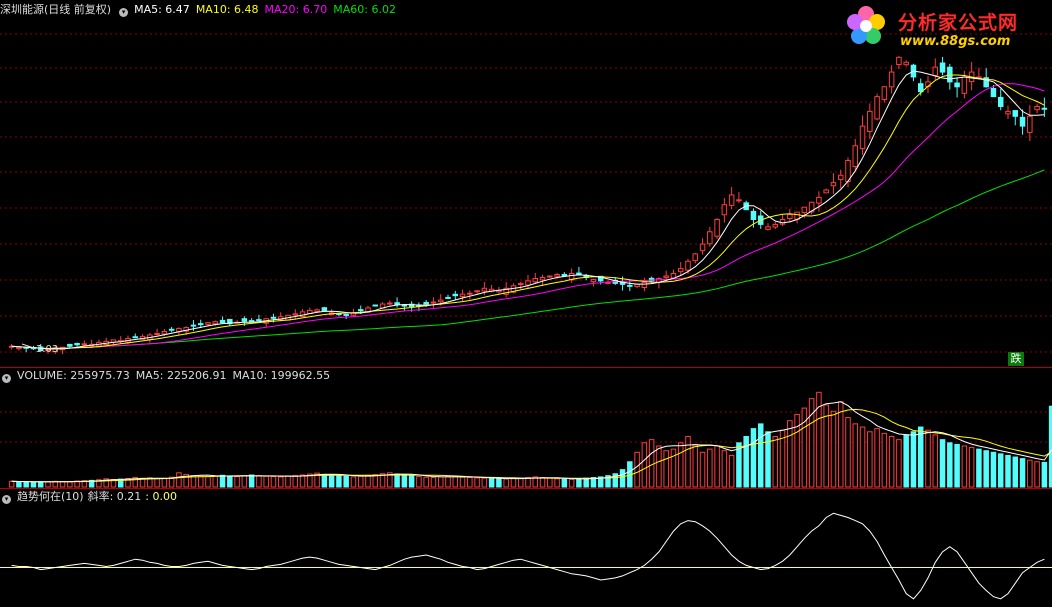 The image size is (1052, 607). What do you see at coordinates (28, 346) in the screenshot?
I see `low-price-arrow` at bounding box center [28, 346].